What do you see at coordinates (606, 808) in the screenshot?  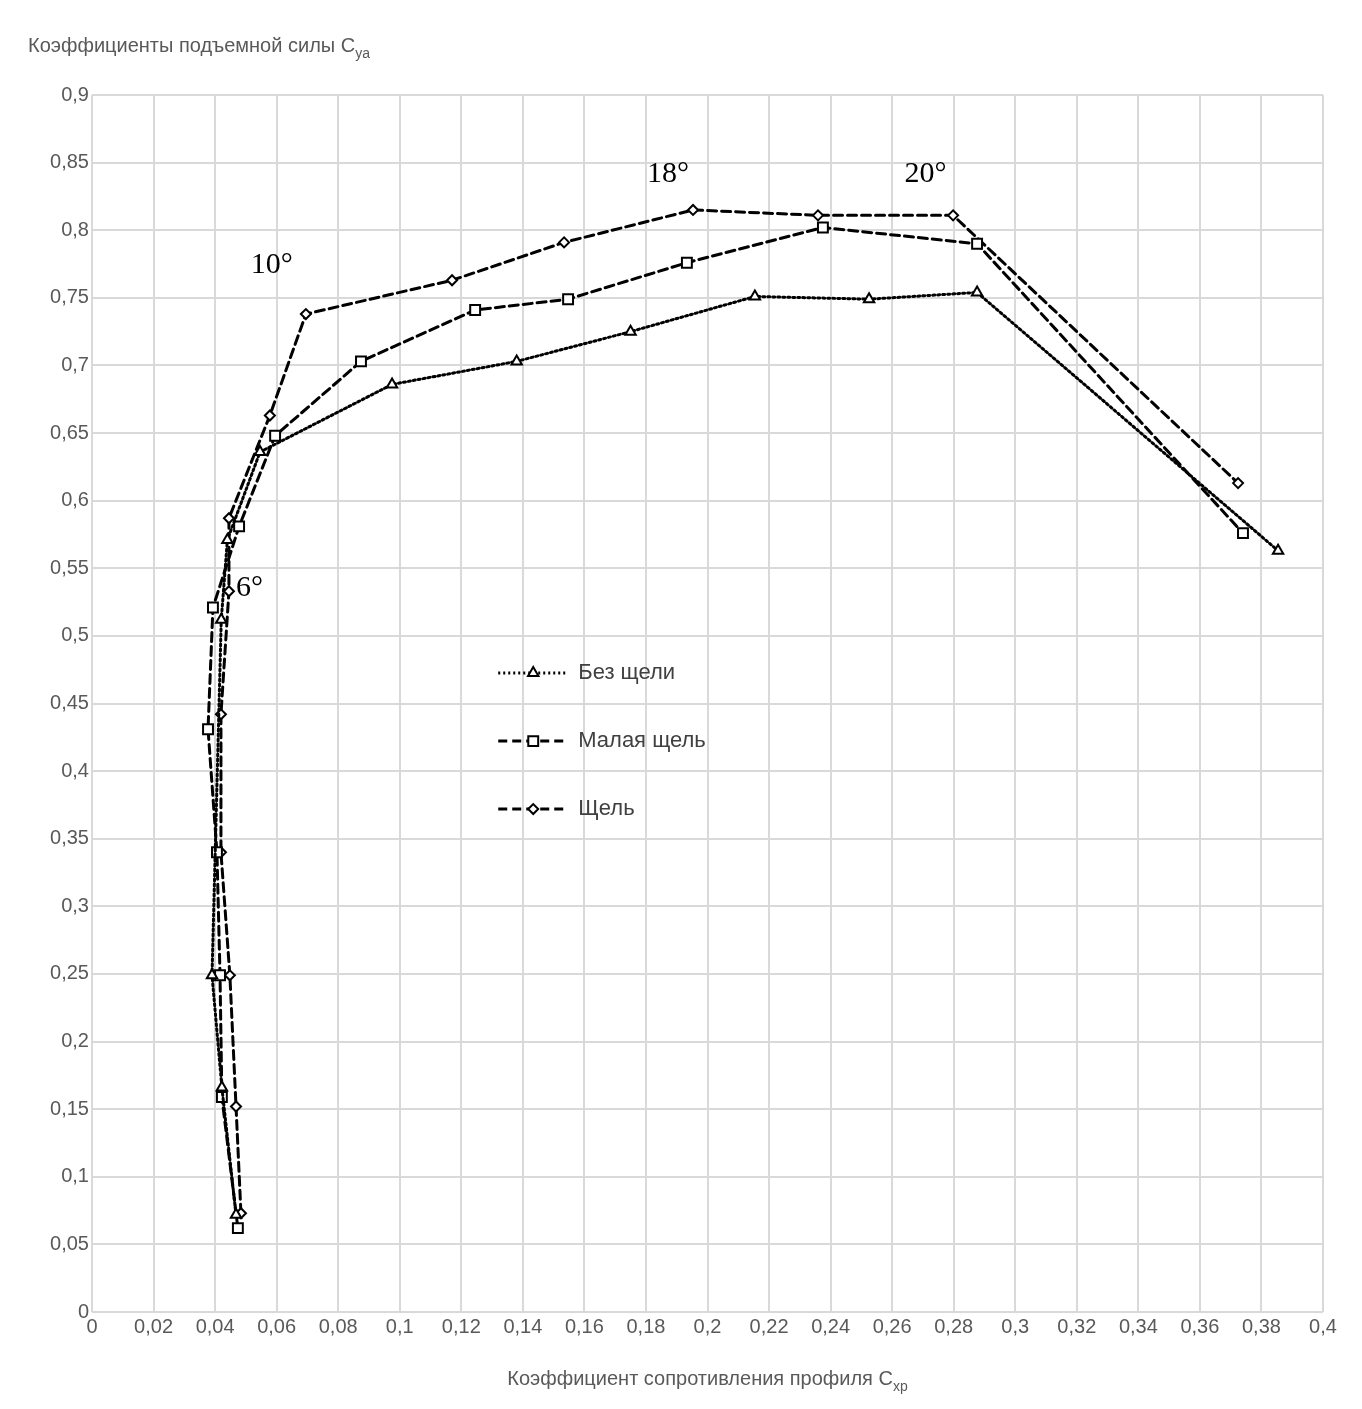 I see `legend-label: Щель` at bounding box center [606, 808].